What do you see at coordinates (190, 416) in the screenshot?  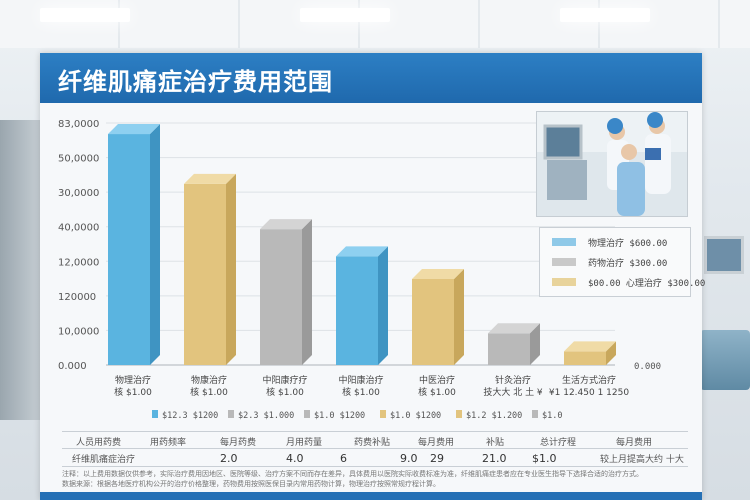 I see `legend-text: $12.3 $1200` at bounding box center [190, 416].